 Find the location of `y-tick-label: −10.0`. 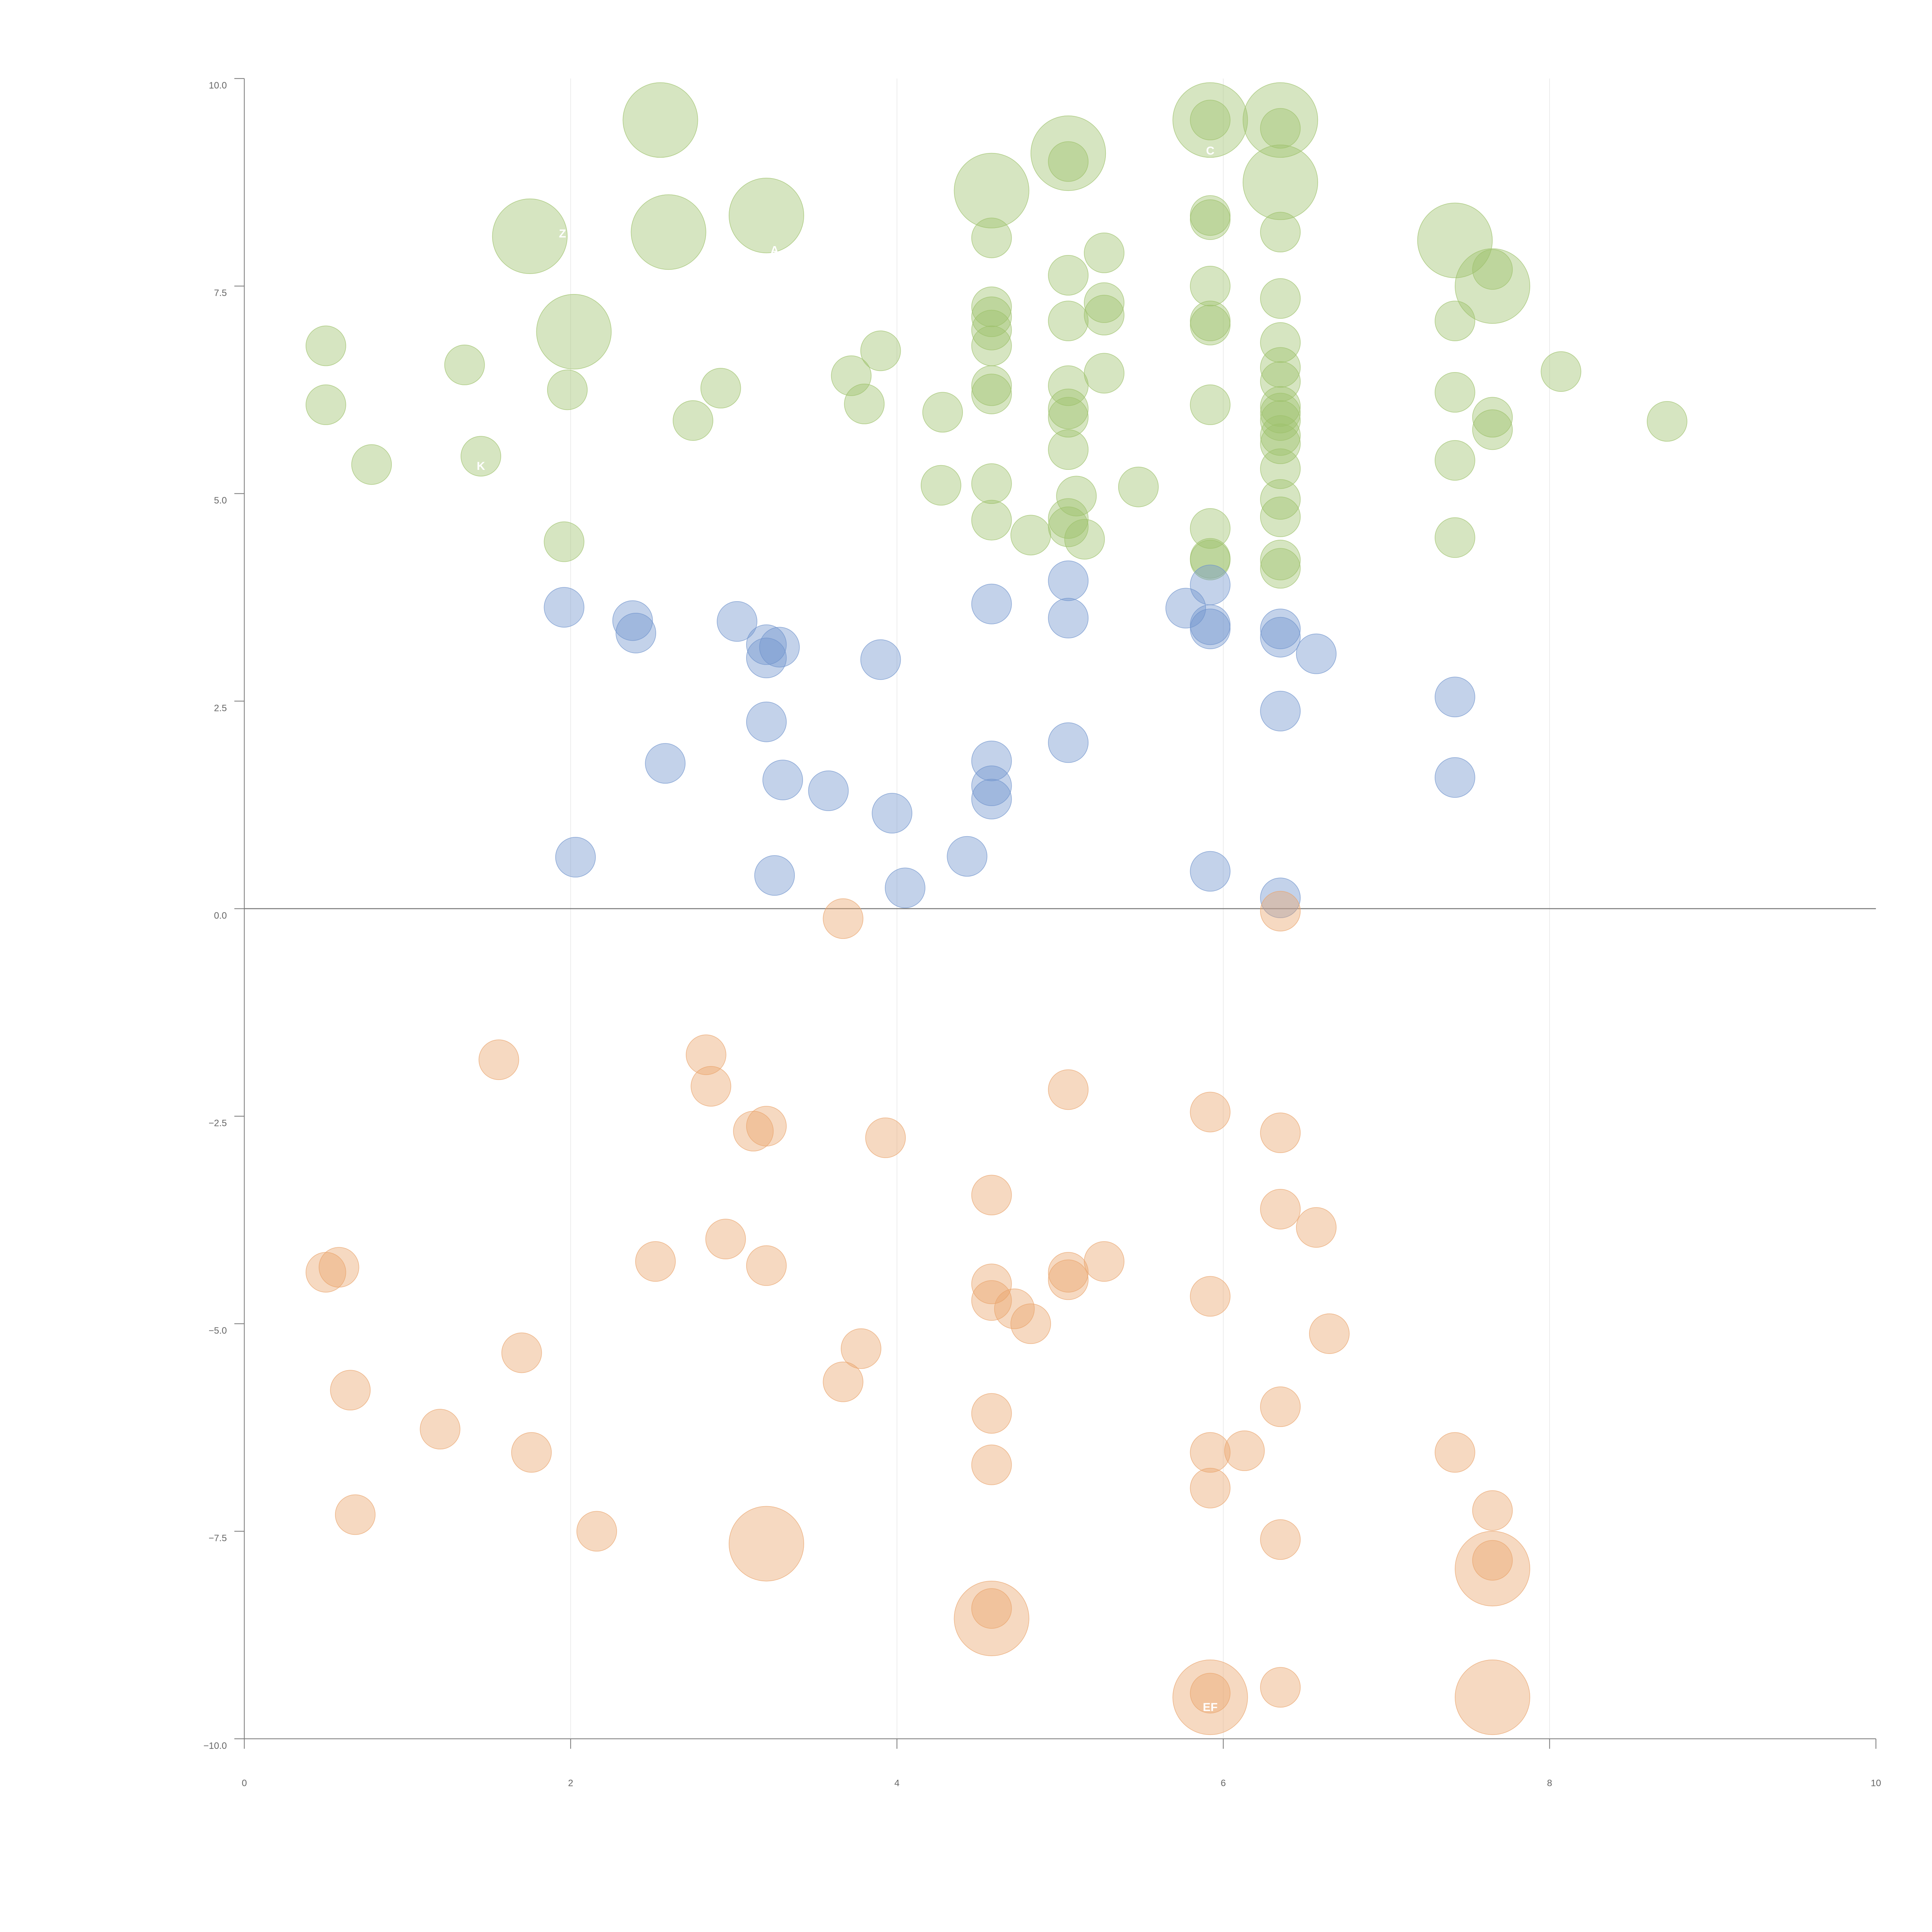

y-tick-label: −10.0 is located at coordinates (215, 1746).